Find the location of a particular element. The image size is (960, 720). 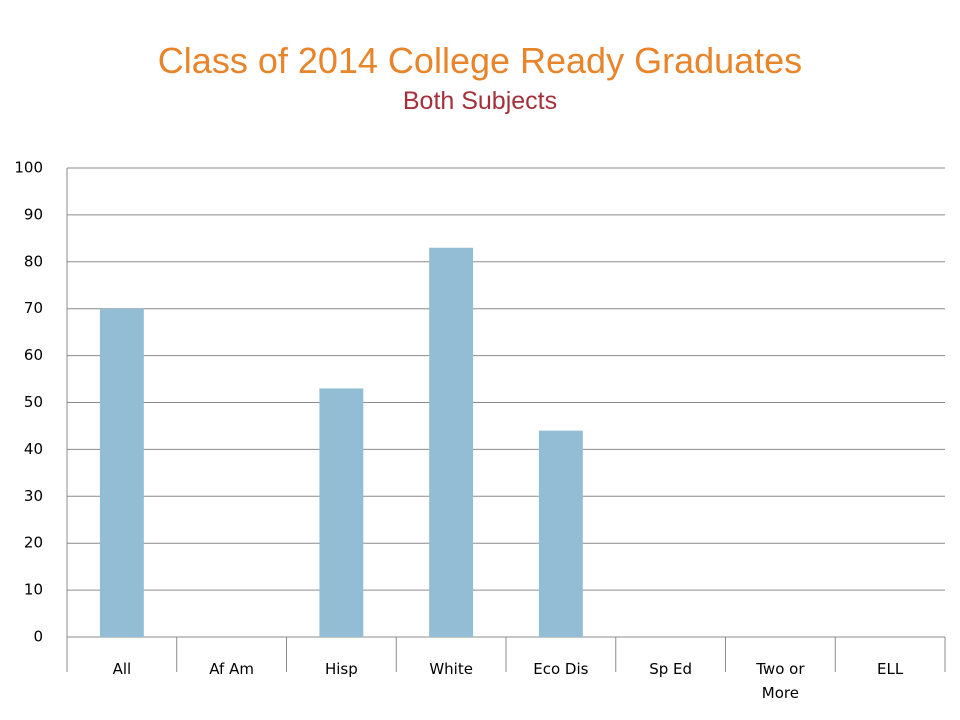

y-tick-label: 0 is located at coordinates (38, 637).